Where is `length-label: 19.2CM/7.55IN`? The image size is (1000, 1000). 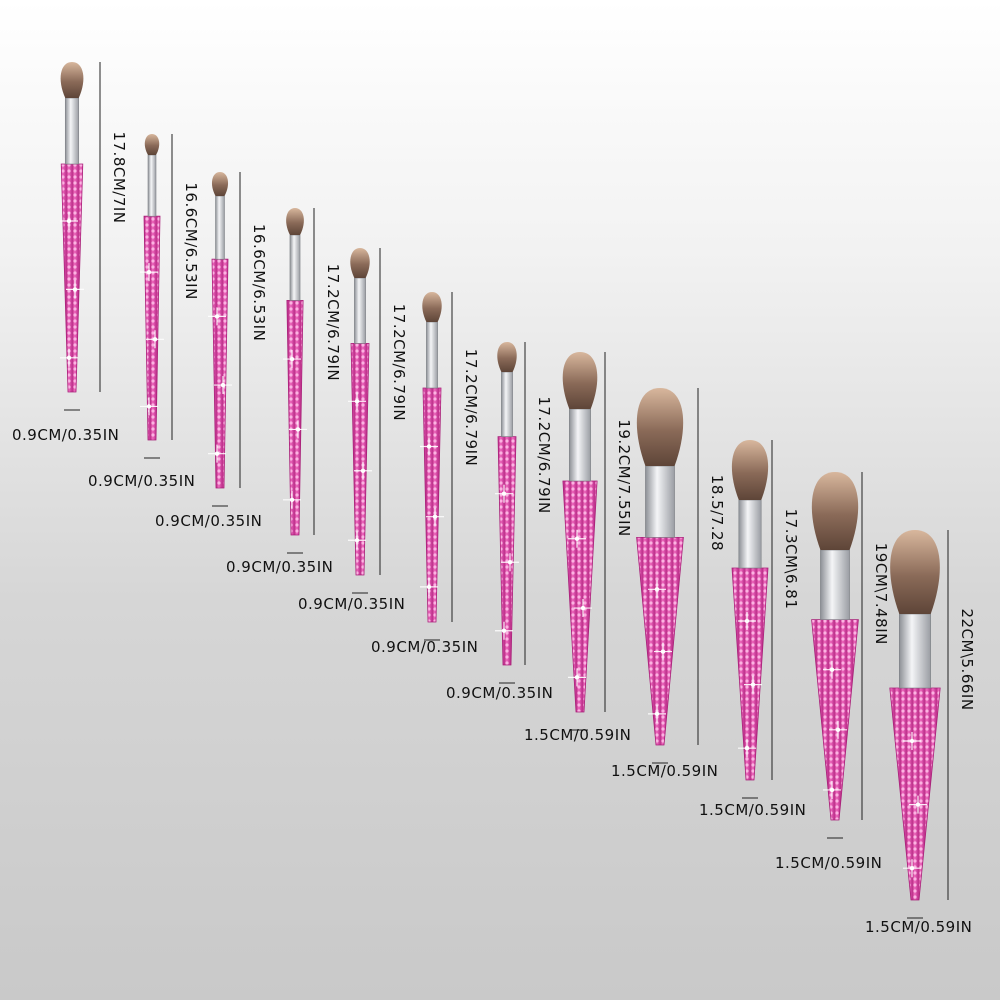 length-label: 19.2CM/7.55IN is located at coordinates (624, 477).